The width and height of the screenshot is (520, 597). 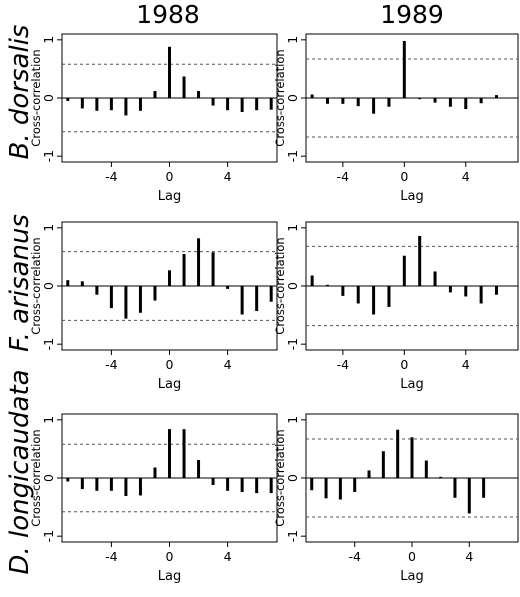 I want to click on row-label-b-dorsalis: B. dorsalis, so click(x=20, y=92).